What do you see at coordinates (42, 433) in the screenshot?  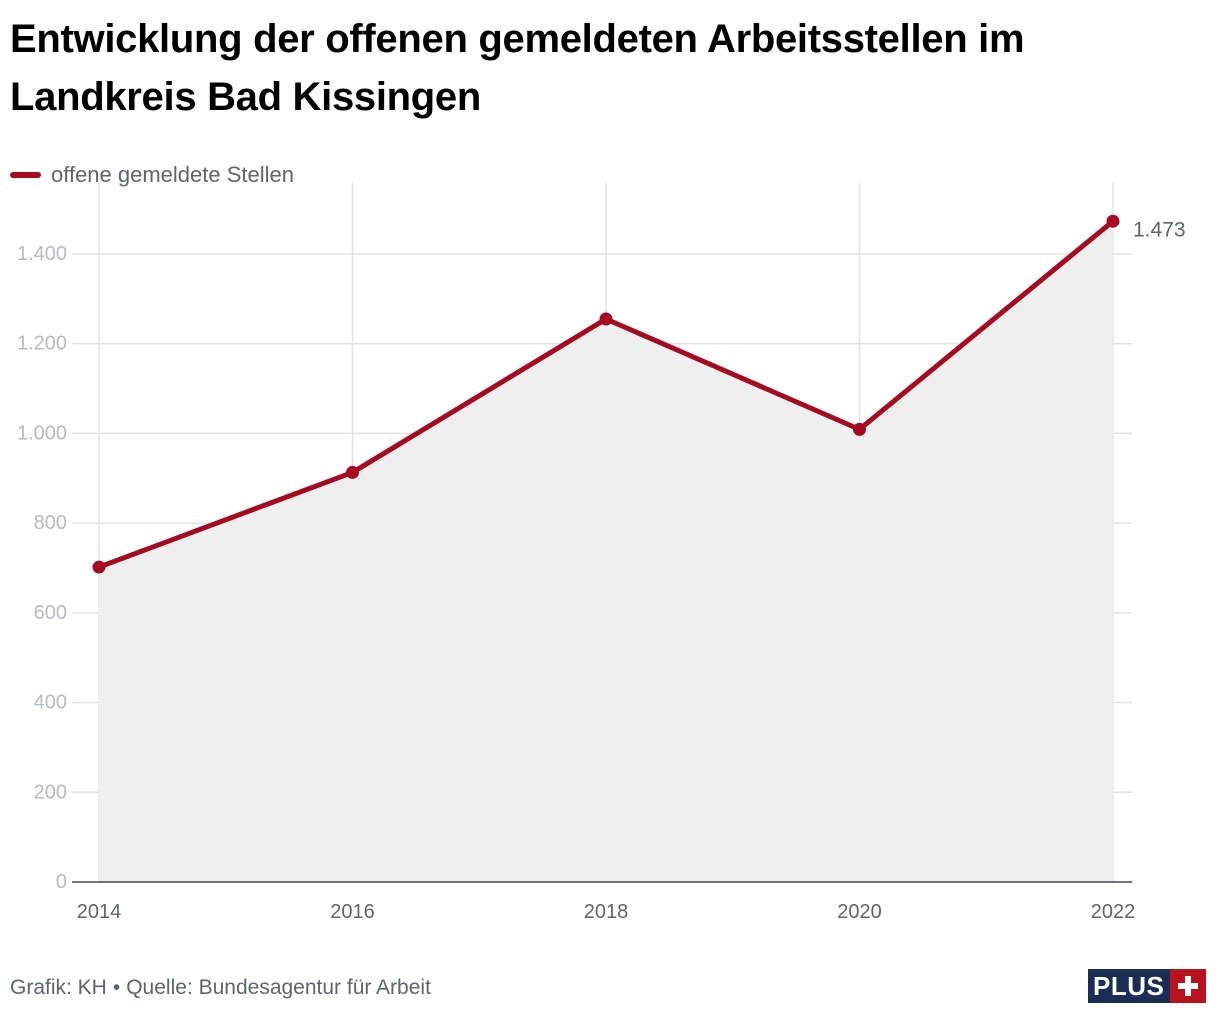 I see `y-tick-label-5: 1.000` at bounding box center [42, 433].